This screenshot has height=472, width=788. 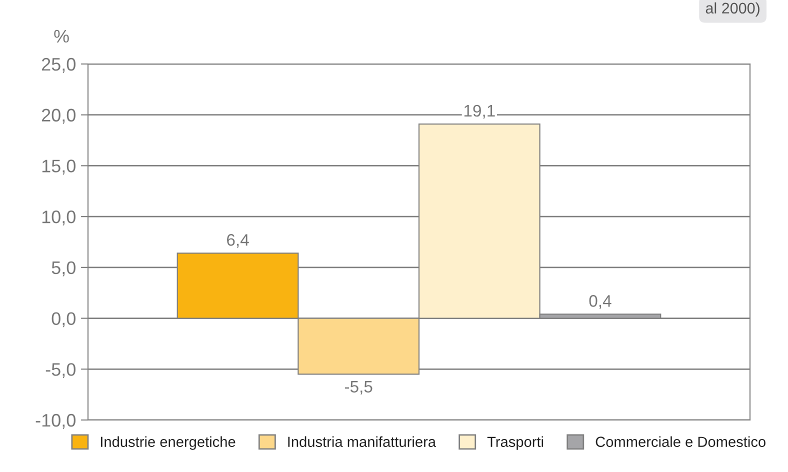 I want to click on y-tick-label: 15,0, so click(x=59, y=167).